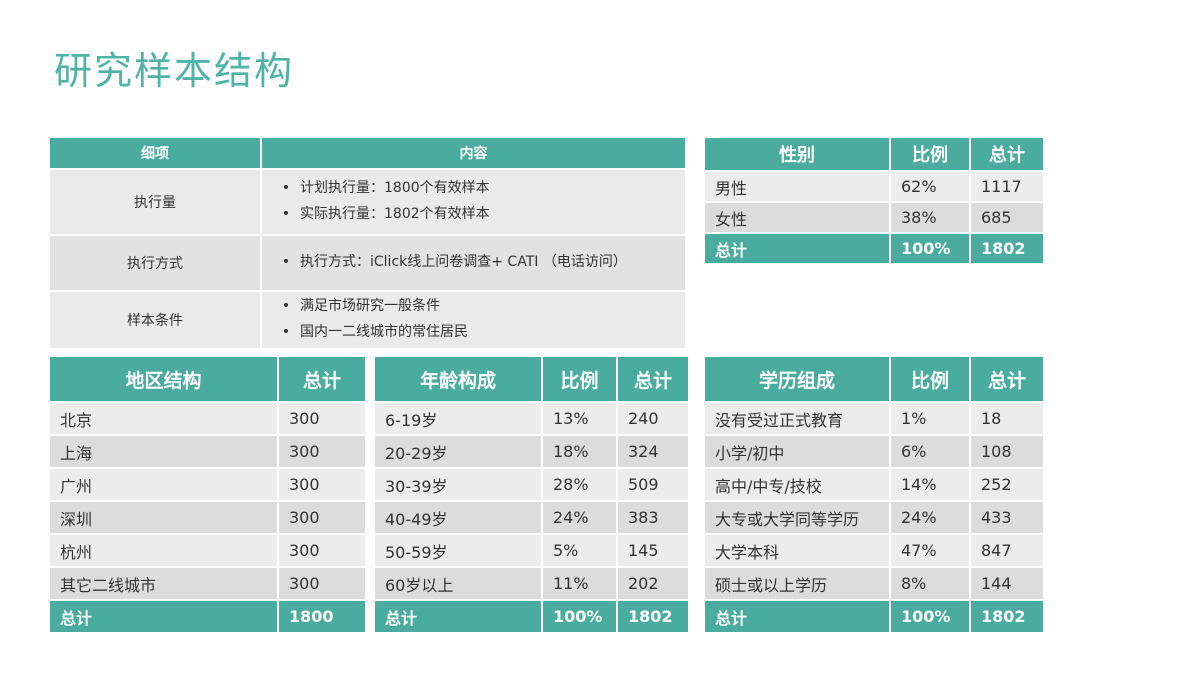 The image size is (1200, 675). Describe the element at coordinates (874, 217) in the screenshot. I see `table-row-female: 女性 38% 685` at that location.